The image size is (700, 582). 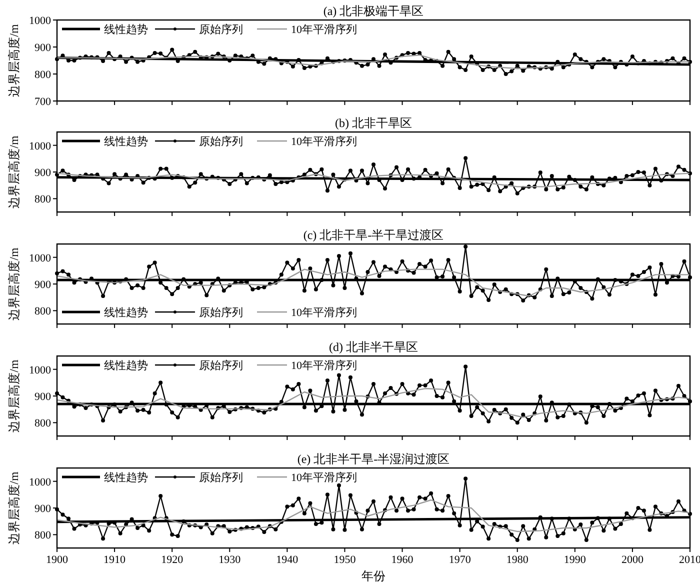 I want to click on x-tick-label: 1920, so click(x=172, y=560).